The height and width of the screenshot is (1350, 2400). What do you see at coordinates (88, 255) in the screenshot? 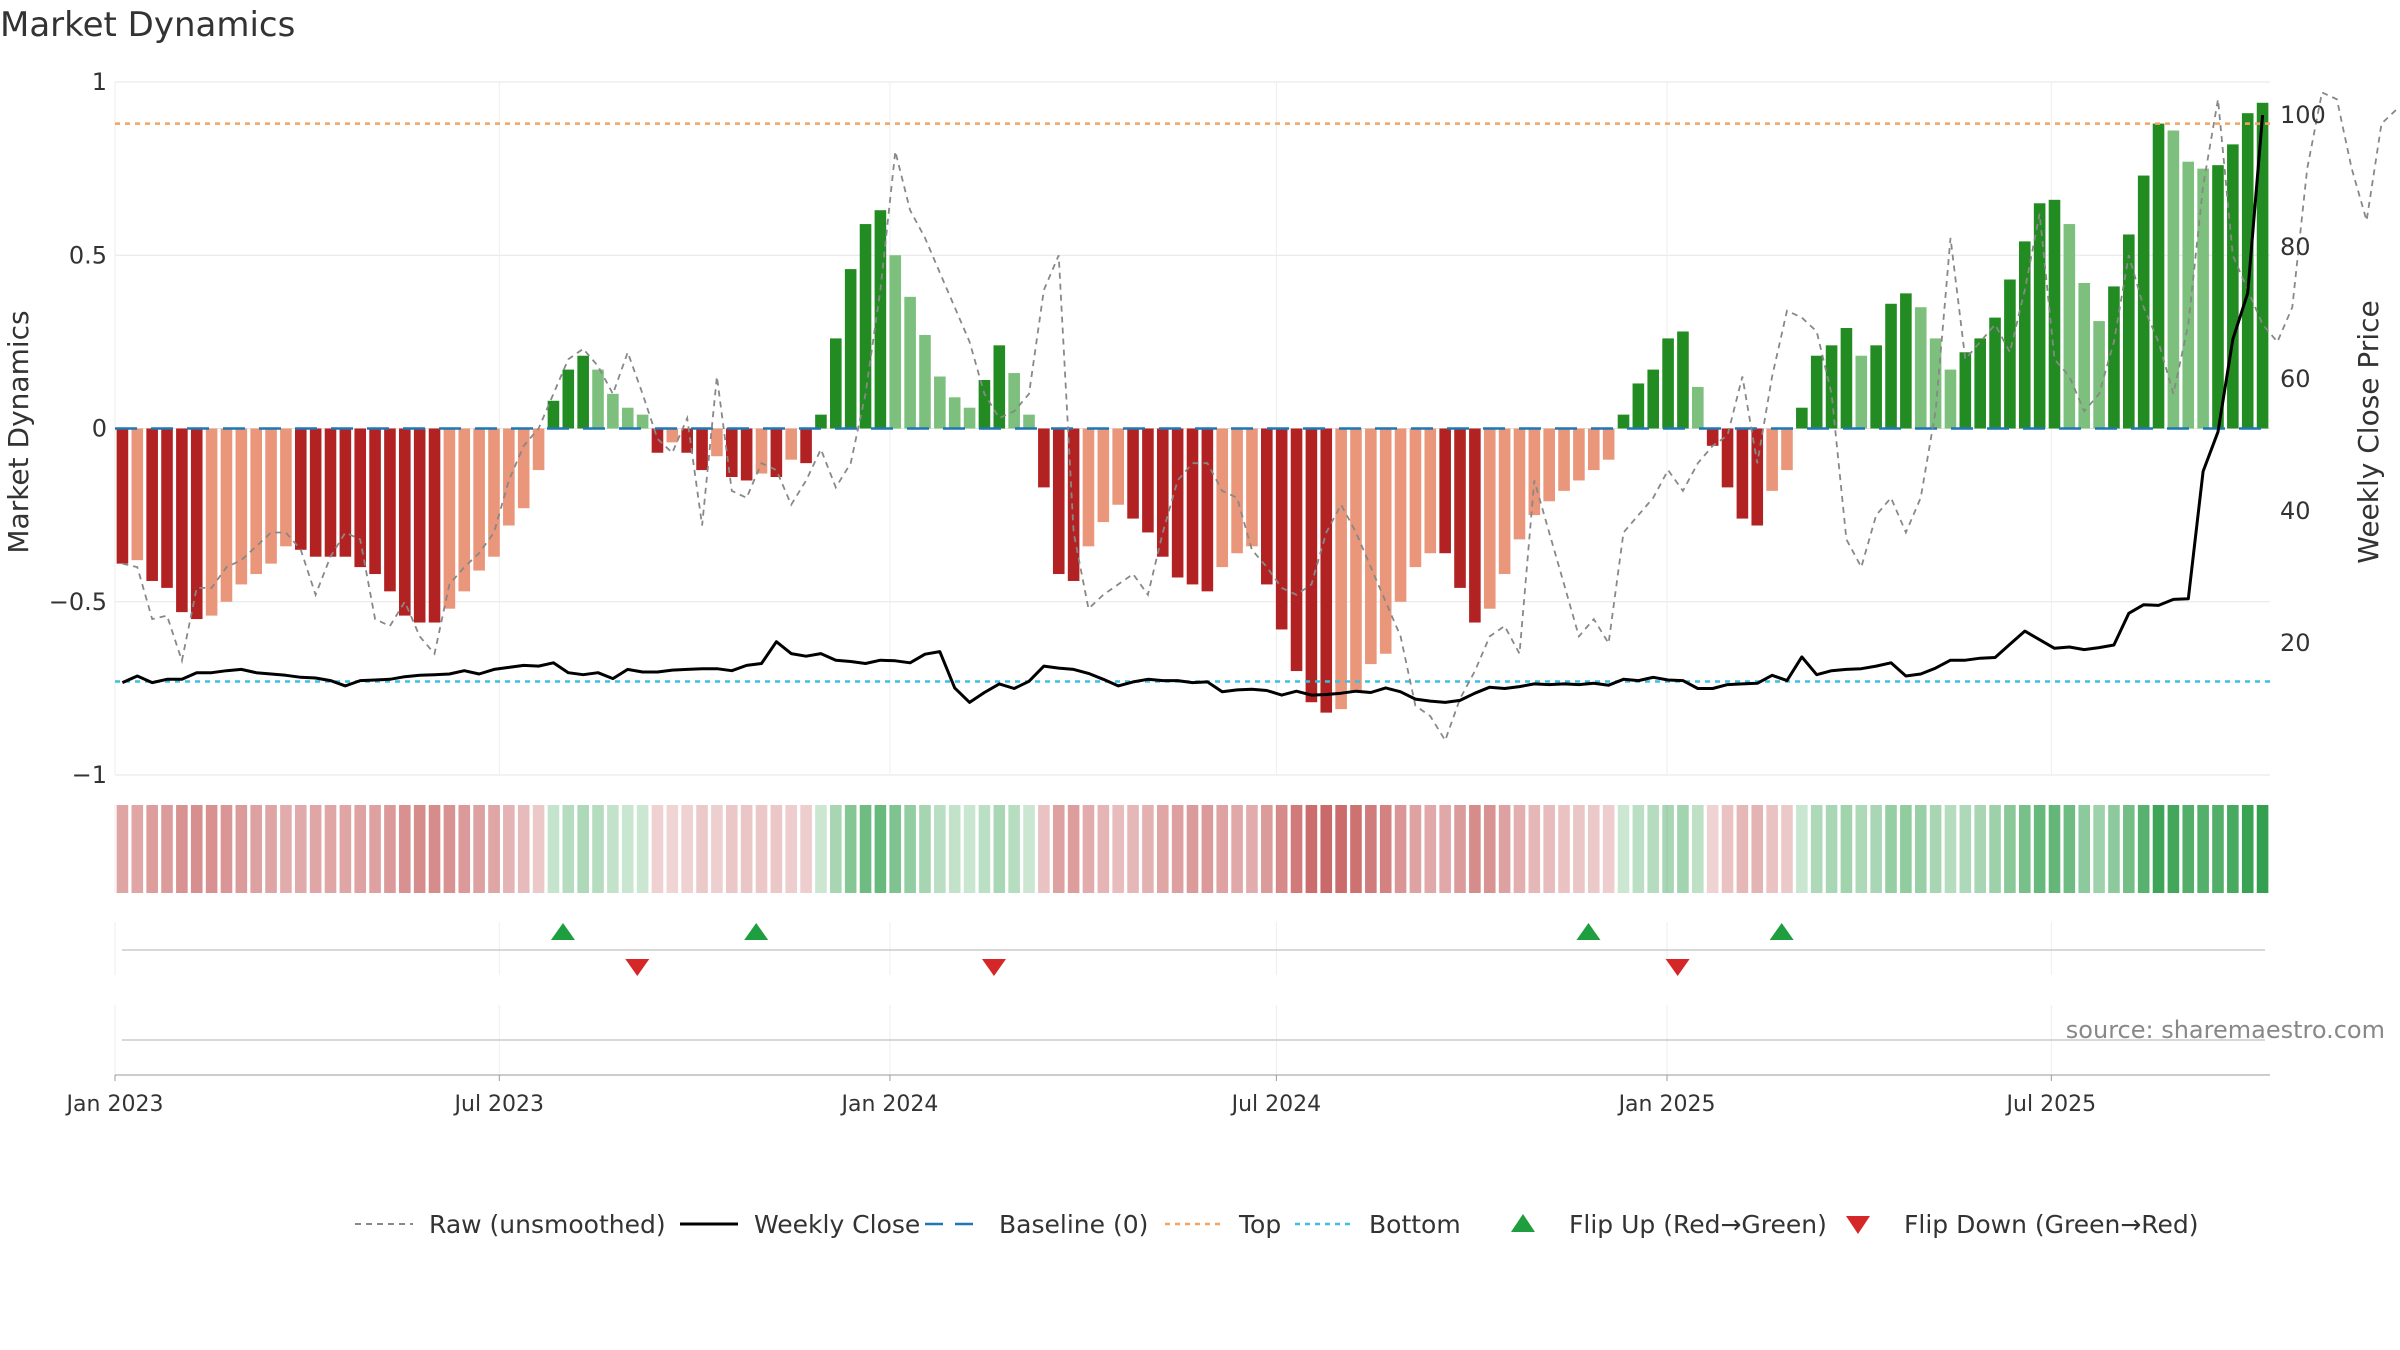
I see `y-tick-label: 0.5` at bounding box center [88, 255].